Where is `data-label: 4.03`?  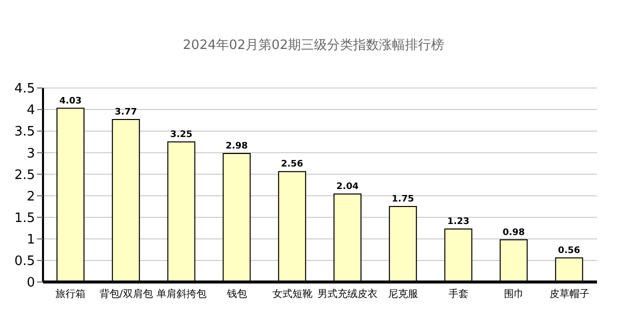
data-label: 4.03 is located at coordinates (70, 101).